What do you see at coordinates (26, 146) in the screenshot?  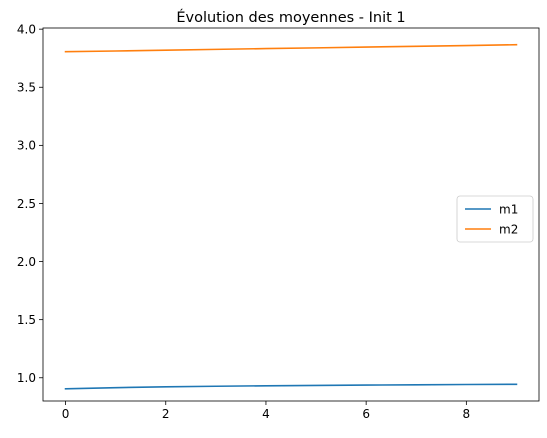 I see `y-tick-label: 3.0` at bounding box center [26, 146].